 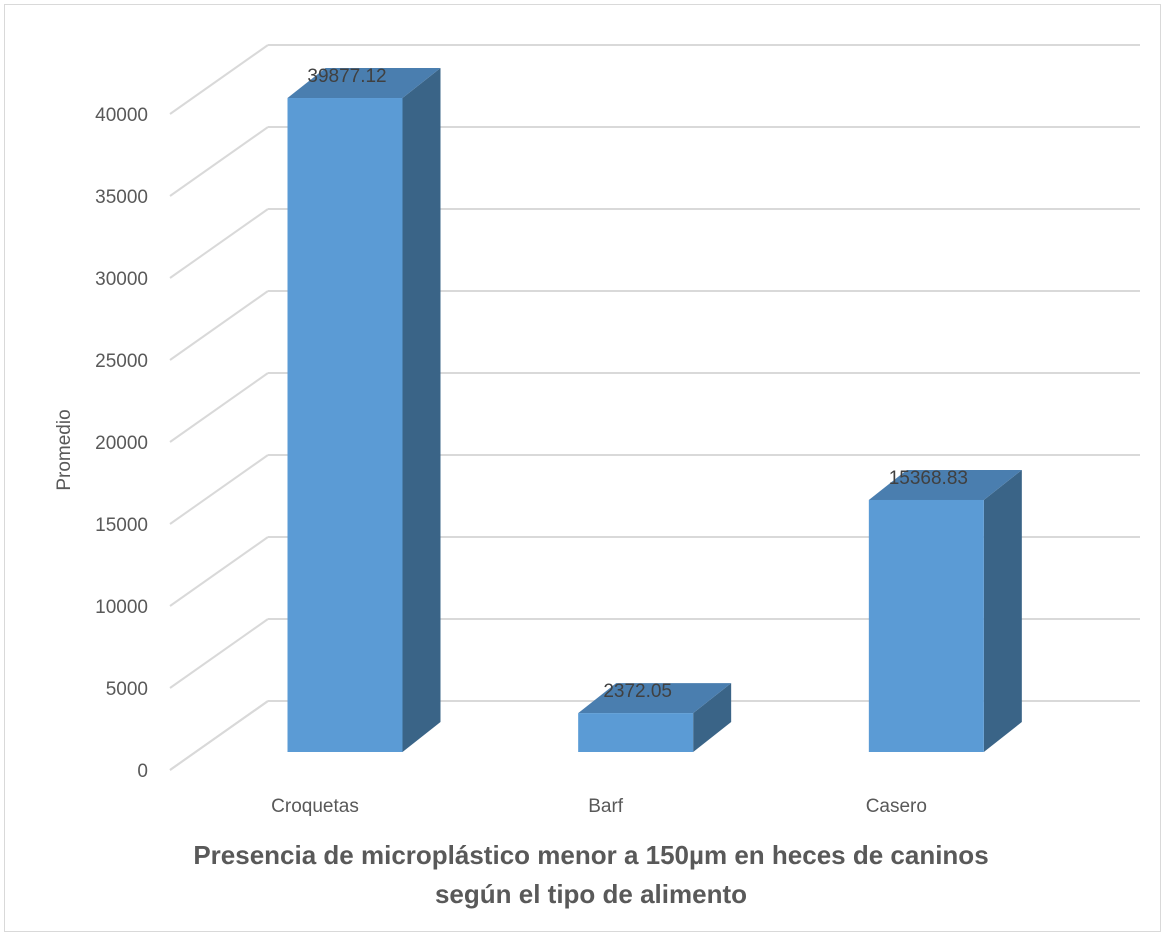 I want to click on y-tick-label: 15000, so click(x=121, y=525).